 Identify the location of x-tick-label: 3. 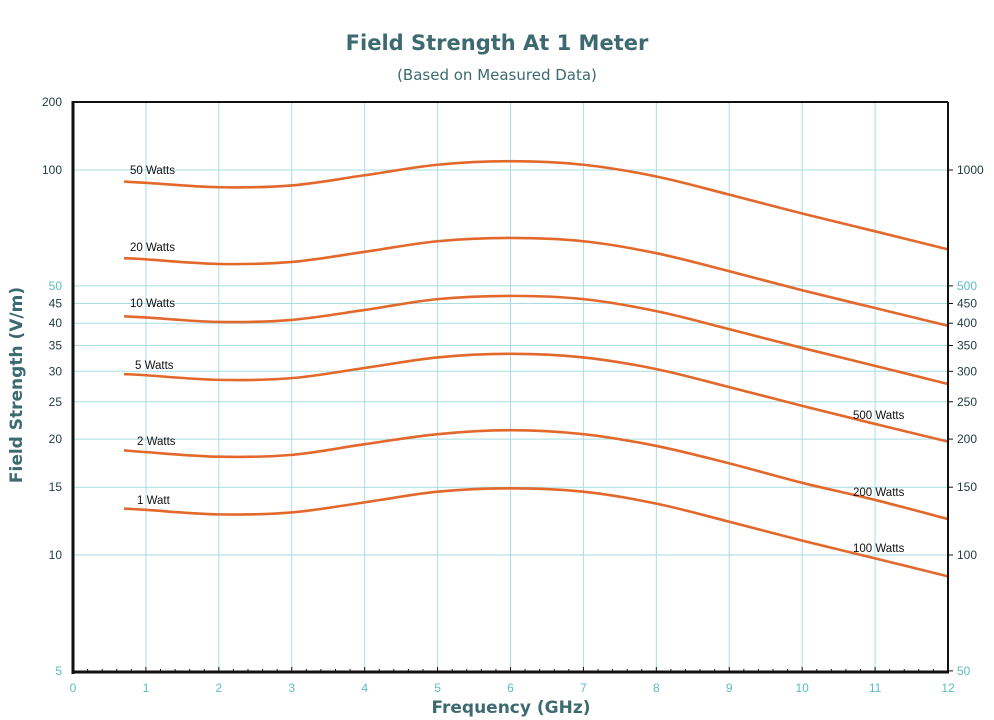
(291, 688).